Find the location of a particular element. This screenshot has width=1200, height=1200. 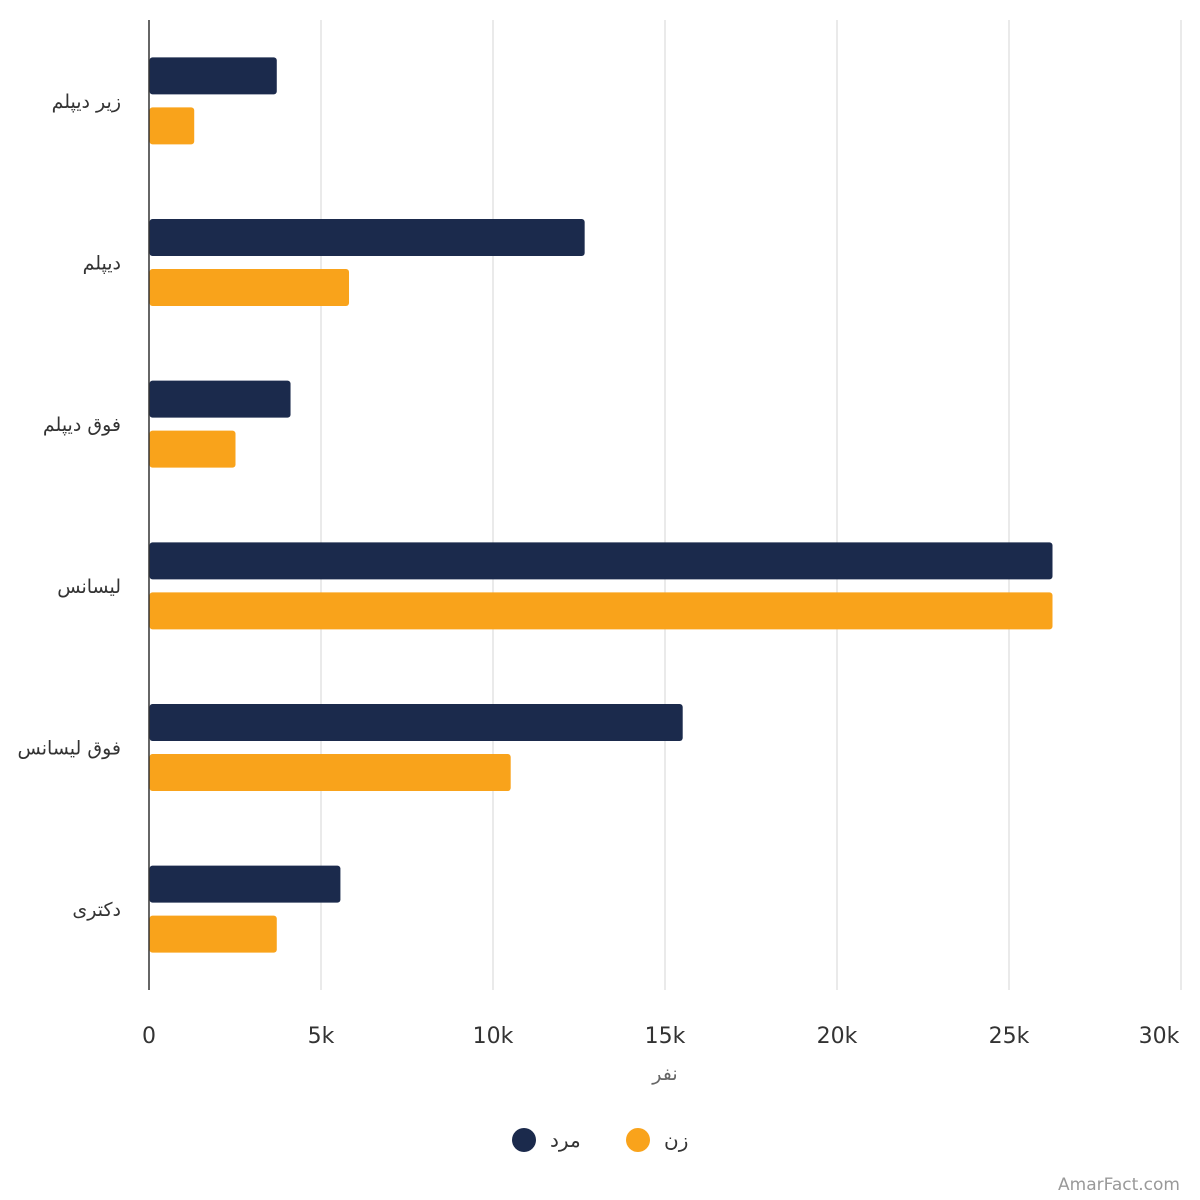

category-label: فوق دیپلم is located at coordinates (82, 425).